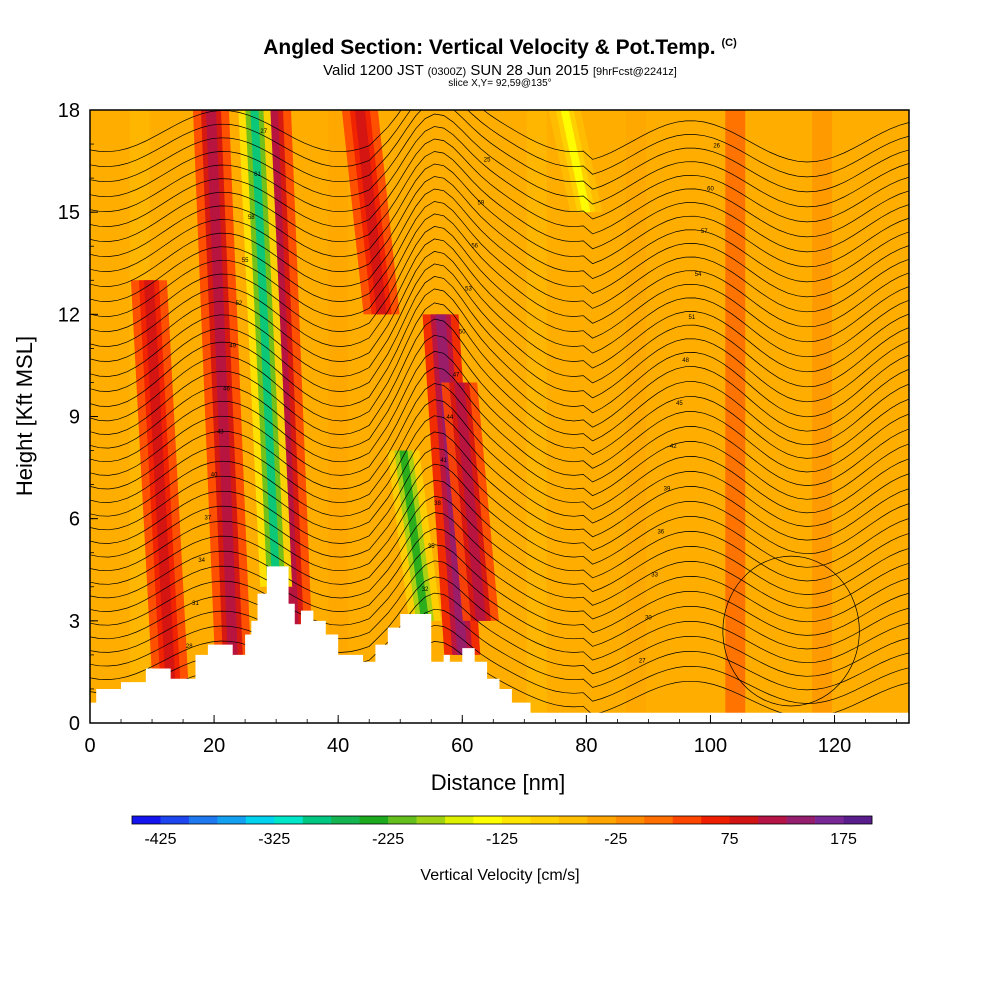  What do you see at coordinates (490, 736) in the screenshot?
I see `x-axis: 0 20 40 60 80 100 120` at bounding box center [490, 736].